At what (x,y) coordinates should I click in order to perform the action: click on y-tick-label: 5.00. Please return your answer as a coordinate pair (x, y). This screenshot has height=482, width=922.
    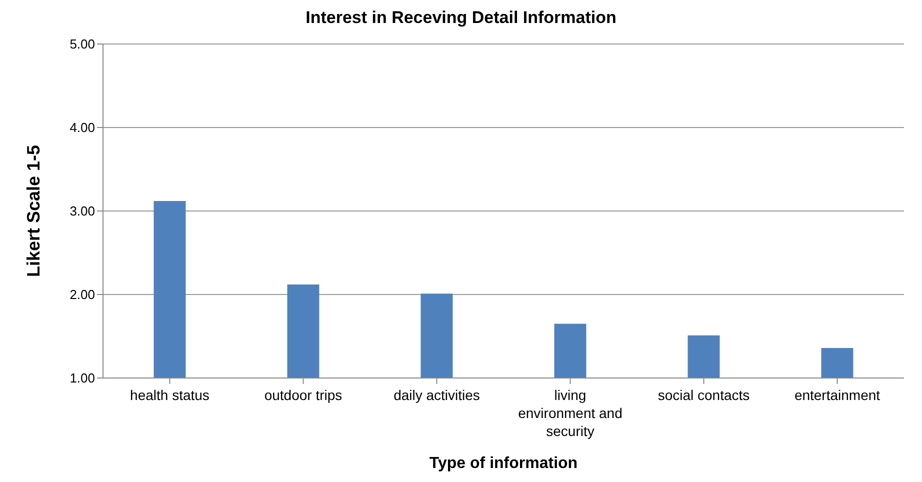
    Looking at the image, I should click on (82, 44).